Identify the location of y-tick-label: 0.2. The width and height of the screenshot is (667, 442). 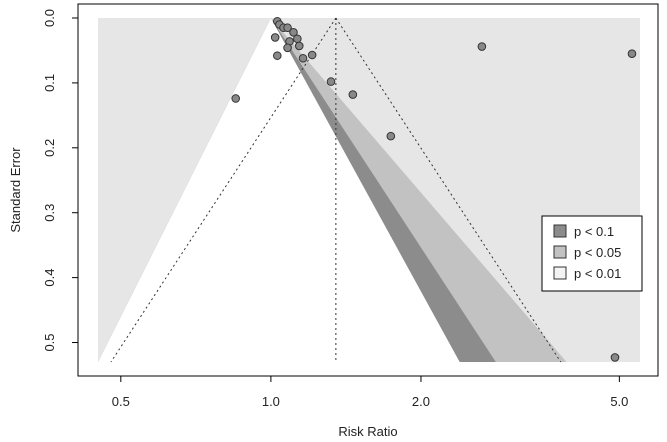
(49, 148).